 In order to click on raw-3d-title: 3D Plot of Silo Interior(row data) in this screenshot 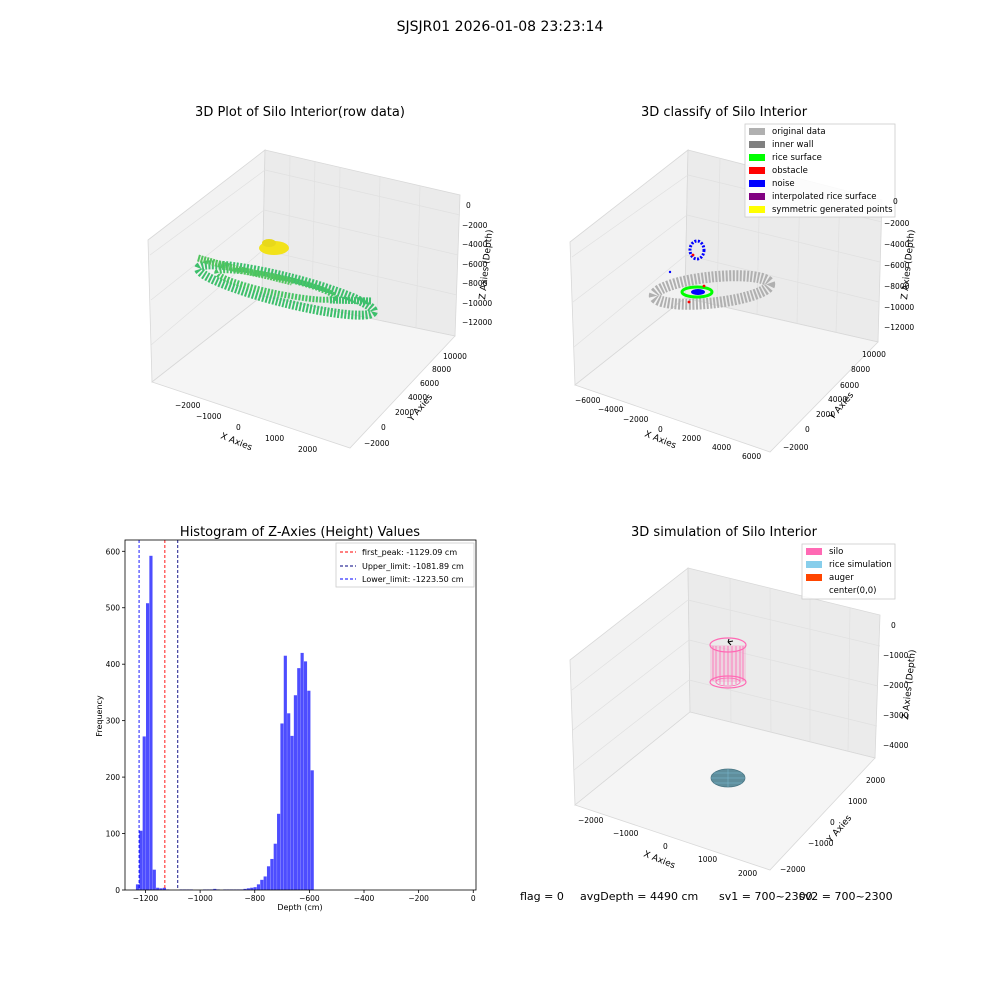, I will do `click(300, 112)`.